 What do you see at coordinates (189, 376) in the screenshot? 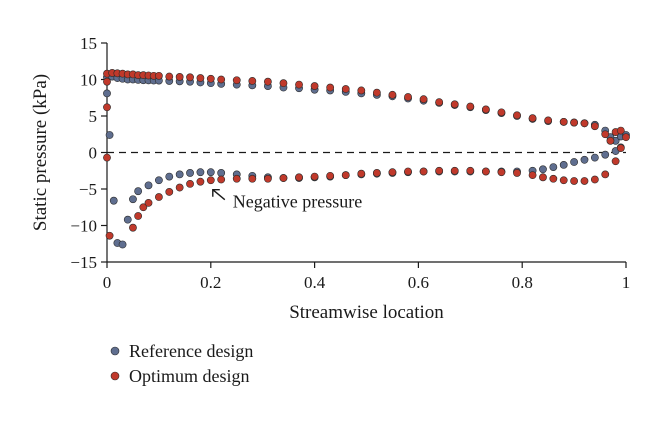
I see `legend-label: Optimum design` at bounding box center [189, 376].